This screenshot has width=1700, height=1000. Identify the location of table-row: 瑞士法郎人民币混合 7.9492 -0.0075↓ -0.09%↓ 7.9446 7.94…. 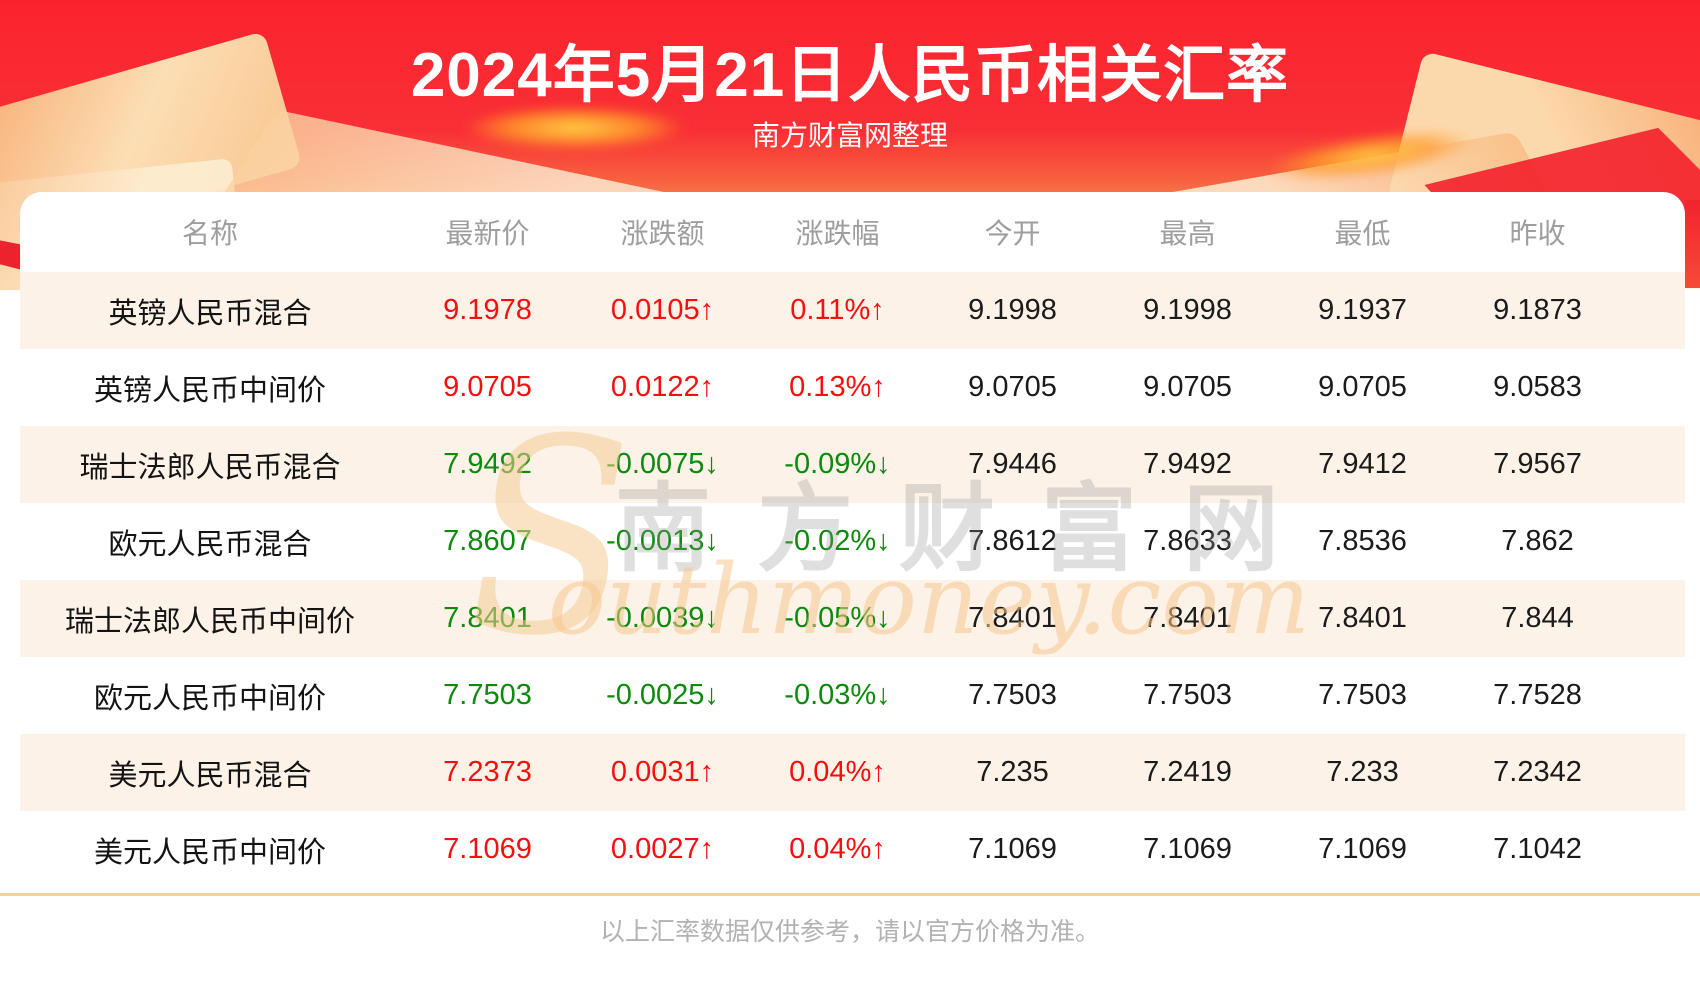
(852, 464).